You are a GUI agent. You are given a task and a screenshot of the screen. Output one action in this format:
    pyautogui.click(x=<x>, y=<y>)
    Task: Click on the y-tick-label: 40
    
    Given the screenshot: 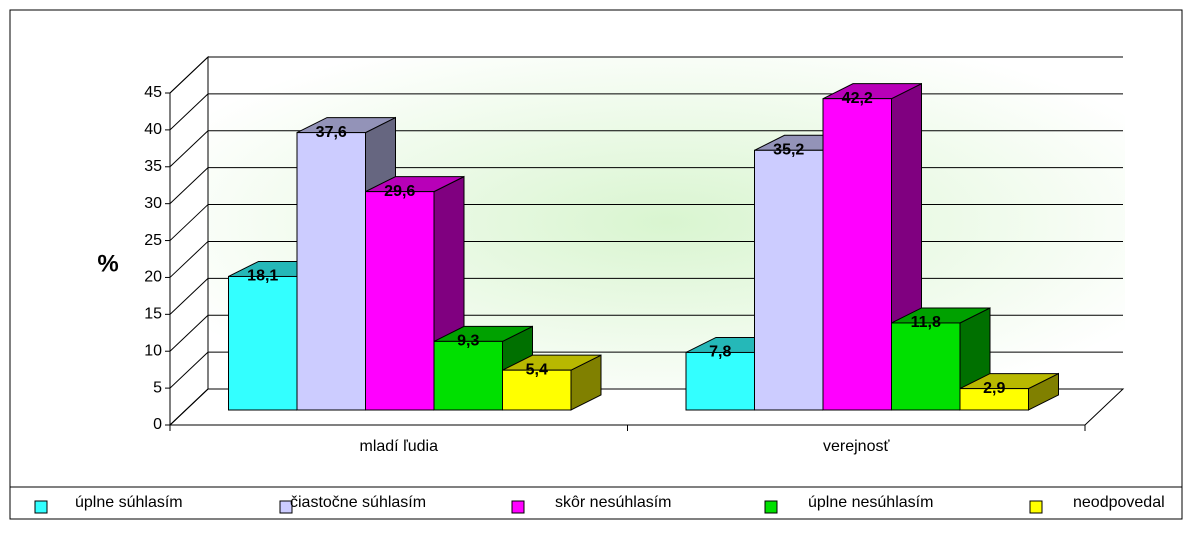 What is the action you would take?
    pyautogui.click(x=153, y=129)
    